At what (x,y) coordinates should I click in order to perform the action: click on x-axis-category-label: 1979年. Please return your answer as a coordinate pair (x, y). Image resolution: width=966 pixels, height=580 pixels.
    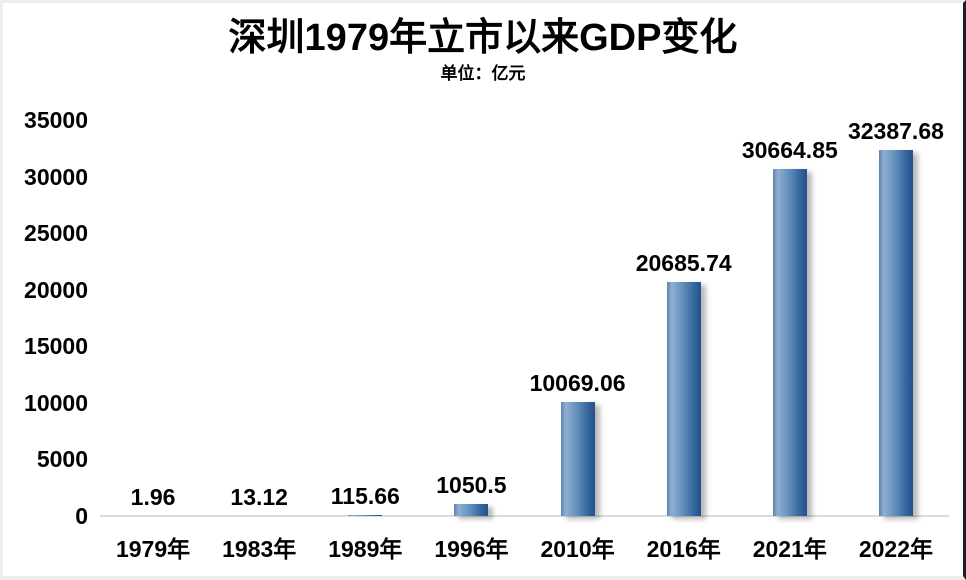
    Looking at the image, I should click on (153, 549).